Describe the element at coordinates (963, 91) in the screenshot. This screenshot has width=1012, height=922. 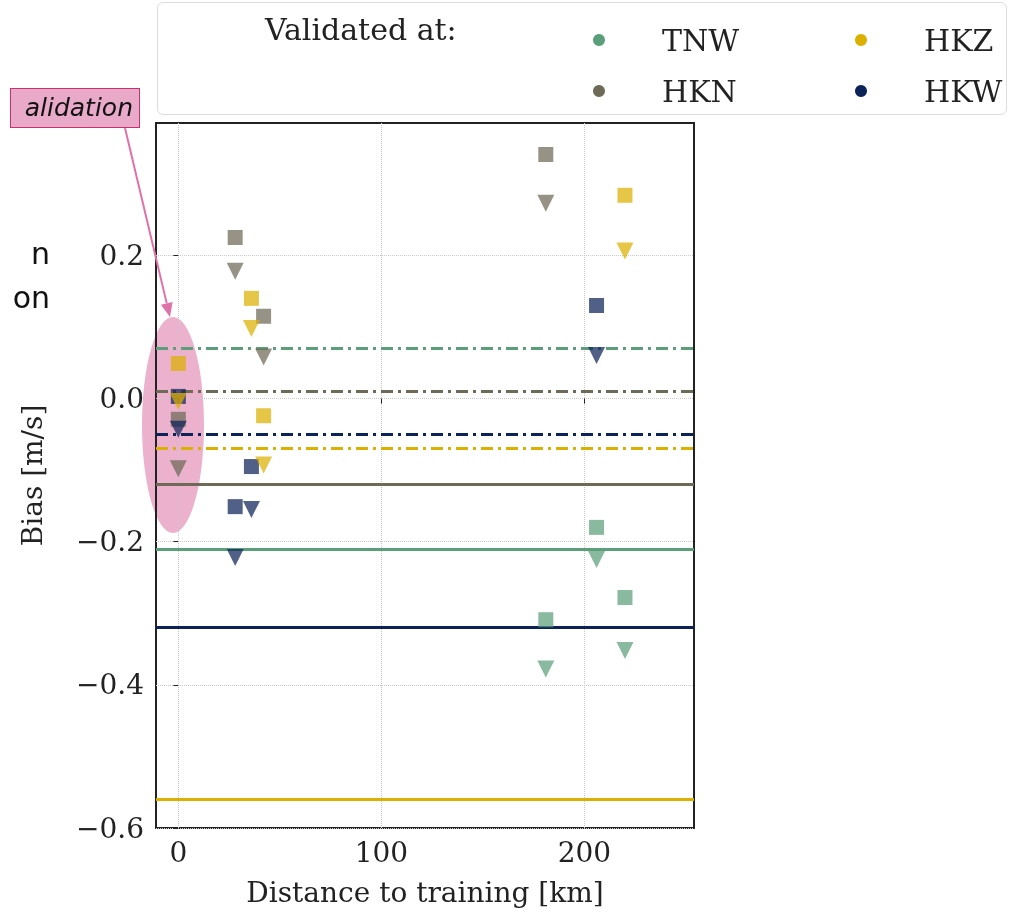
I see `legend-label: HKW` at that location.